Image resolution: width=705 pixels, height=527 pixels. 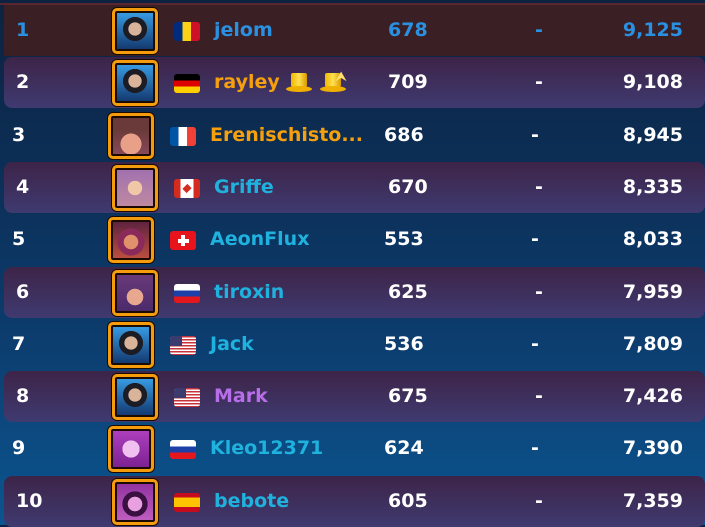 What do you see at coordinates (135, 292) in the screenshot?
I see `avatar-woman-brown-hair` at bounding box center [135, 292].